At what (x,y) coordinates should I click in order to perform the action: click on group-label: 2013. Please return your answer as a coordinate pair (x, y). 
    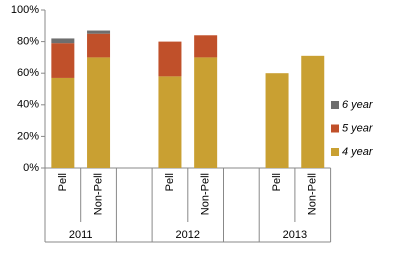
    Looking at the image, I should click on (295, 235).